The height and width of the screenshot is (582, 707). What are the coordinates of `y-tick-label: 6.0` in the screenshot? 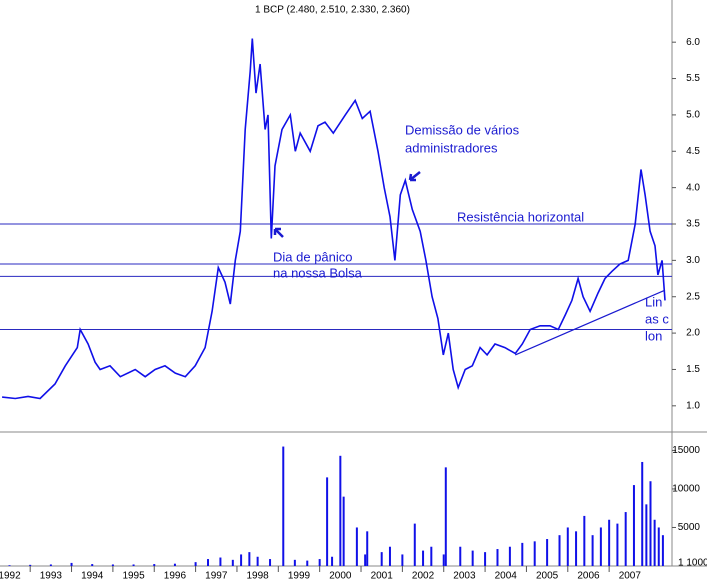 It's located at (693, 42).